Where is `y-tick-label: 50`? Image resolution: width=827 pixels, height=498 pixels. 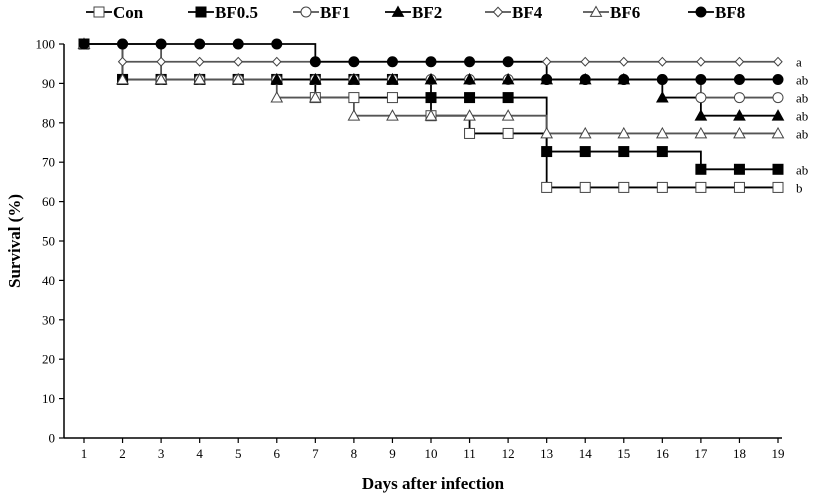
y-tick-label: 50 is located at coordinates (48, 241).